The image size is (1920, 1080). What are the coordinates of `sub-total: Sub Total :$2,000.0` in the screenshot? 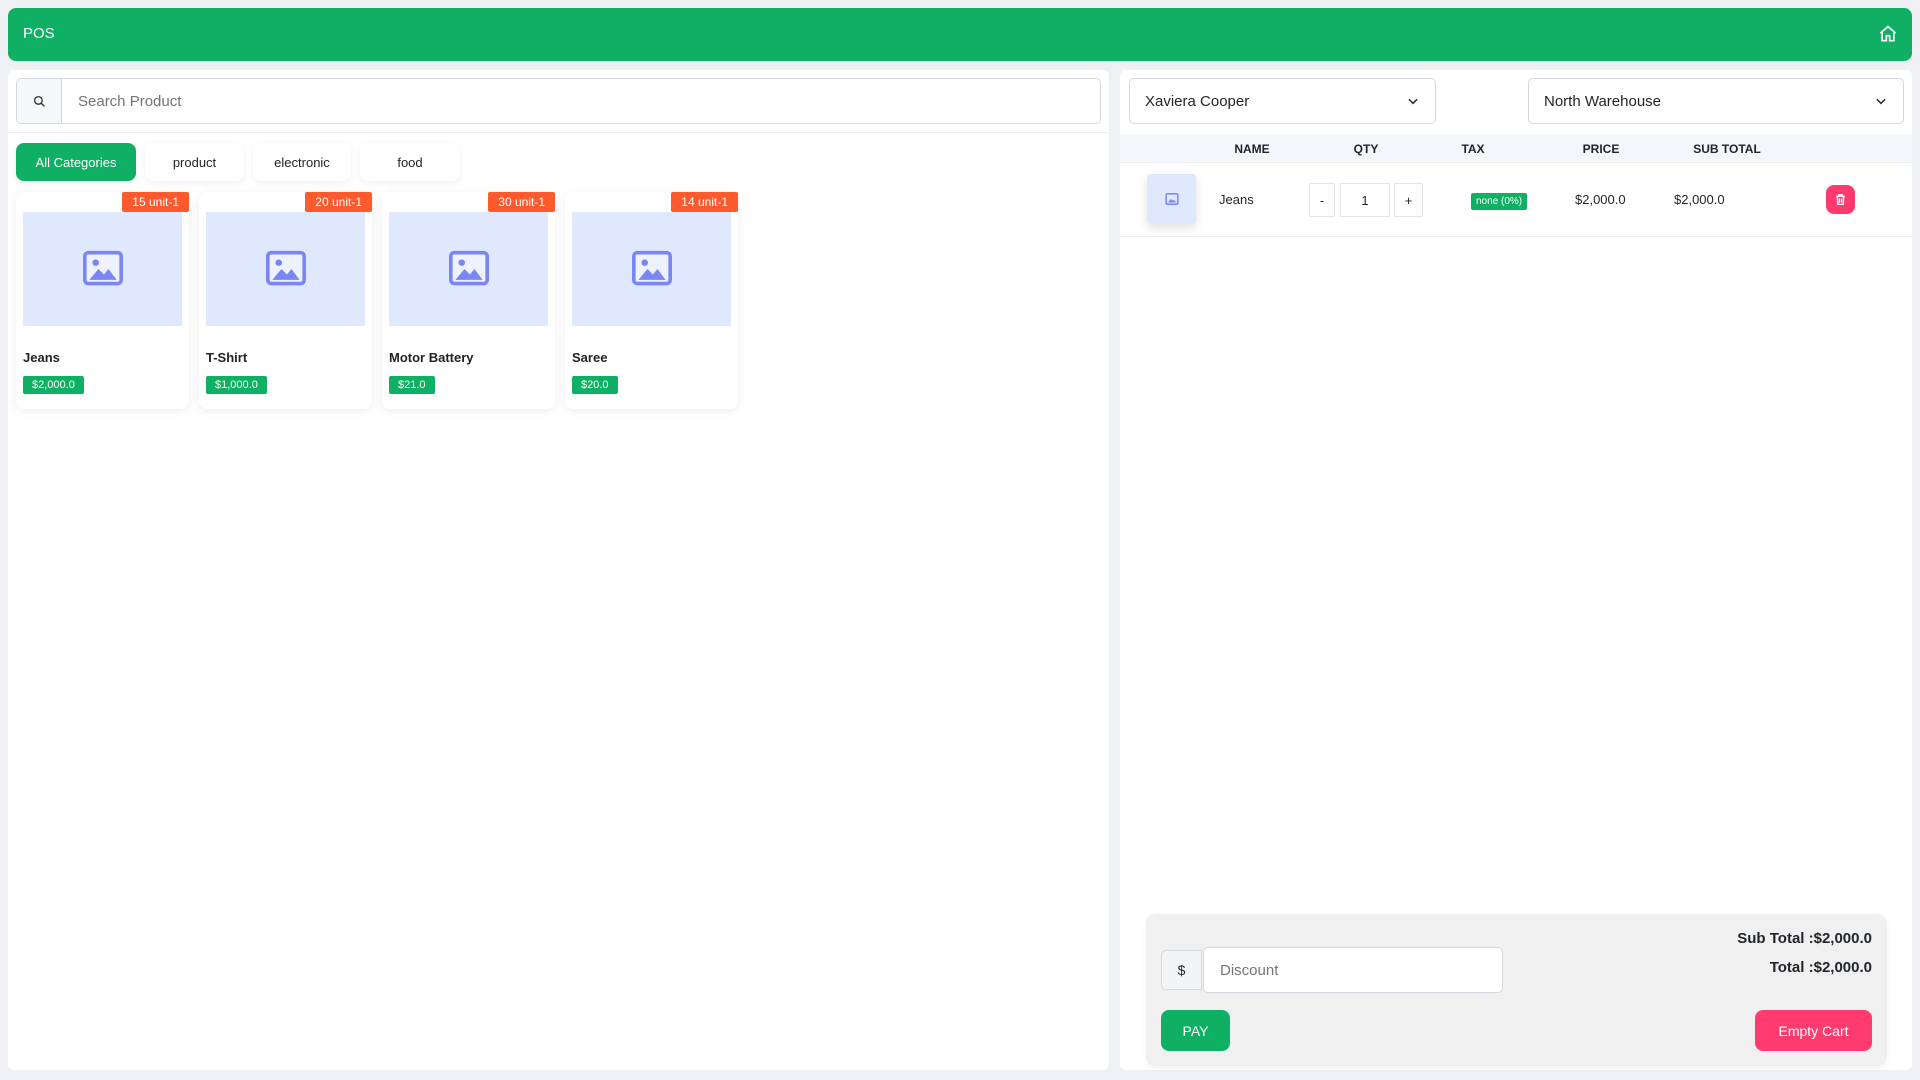 It's located at (1804, 938).